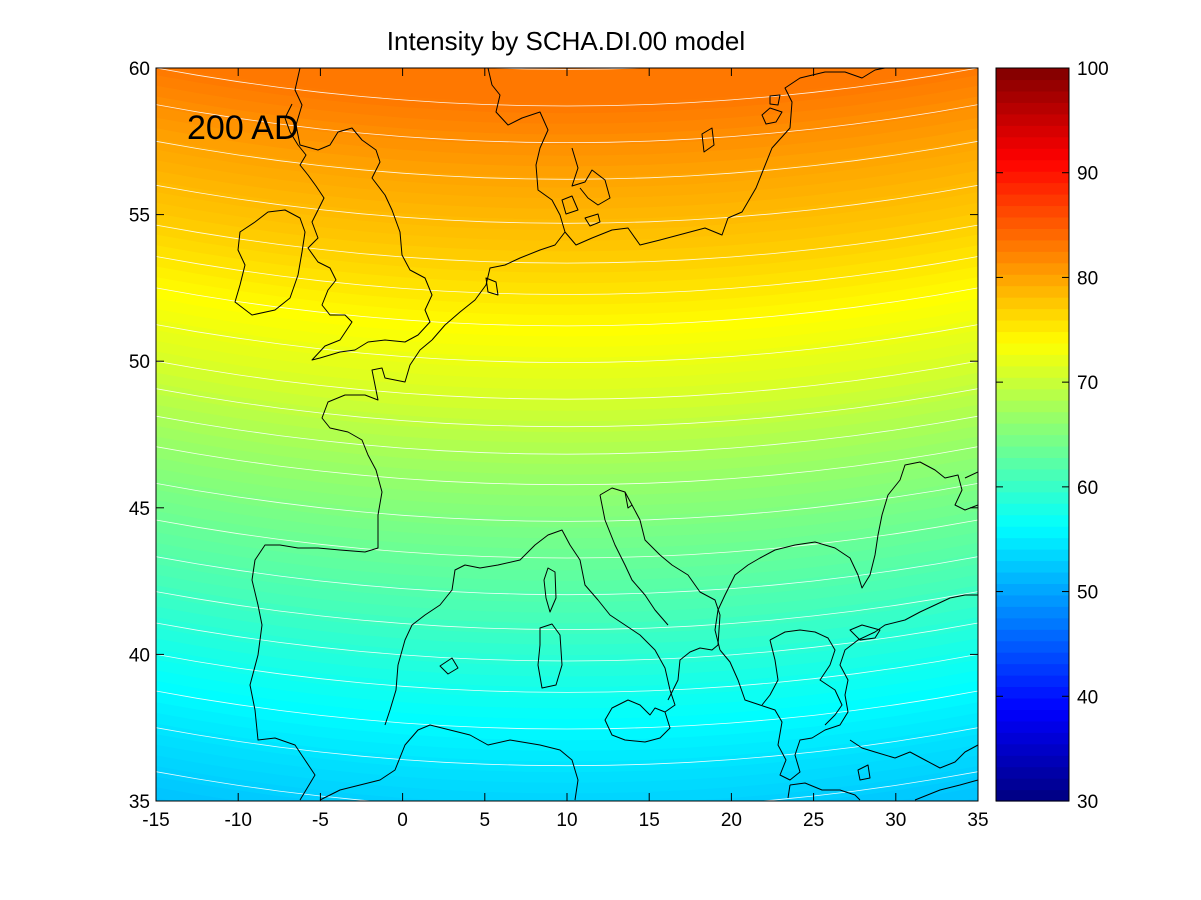  What do you see at coordinates (649, 820) in the screenshot?
I see `x-tick-label: 15` at bounding box center [649, 820].